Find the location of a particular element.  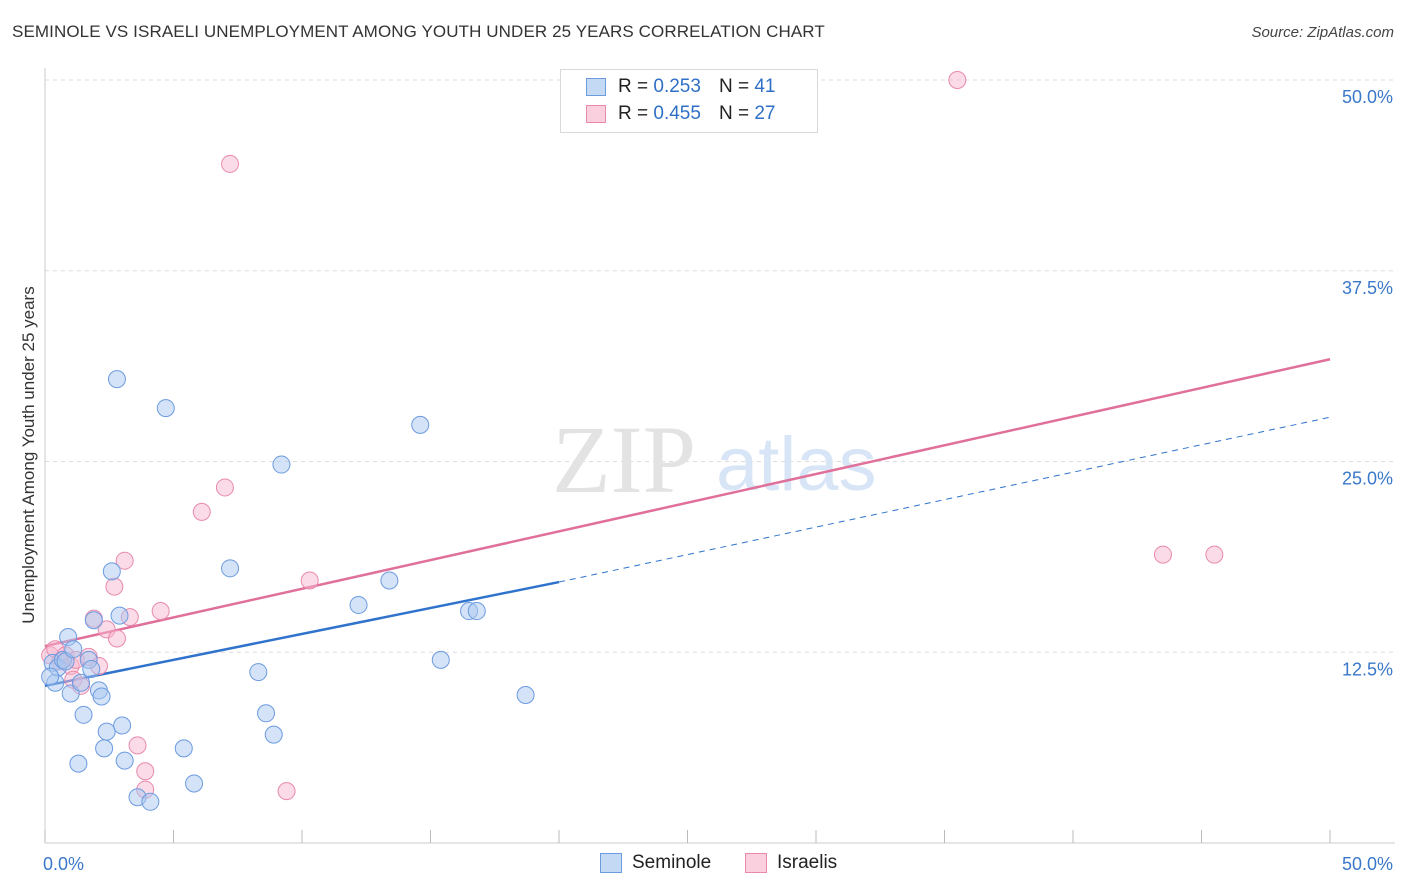

legend-row-seminole: R = 0.253 N = 41 is located at coordinates (680, 87).